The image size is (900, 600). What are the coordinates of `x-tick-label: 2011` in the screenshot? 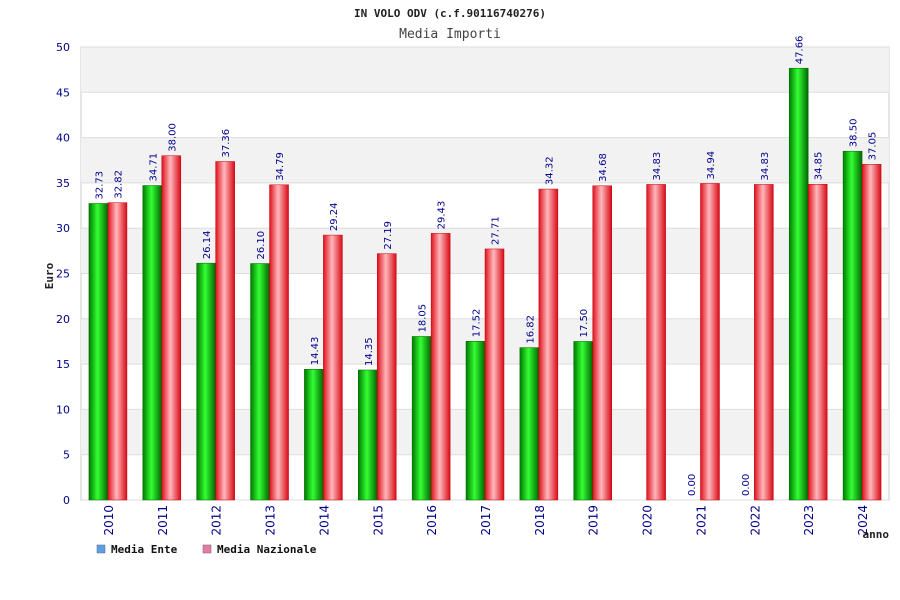 It's located at (163, 520).